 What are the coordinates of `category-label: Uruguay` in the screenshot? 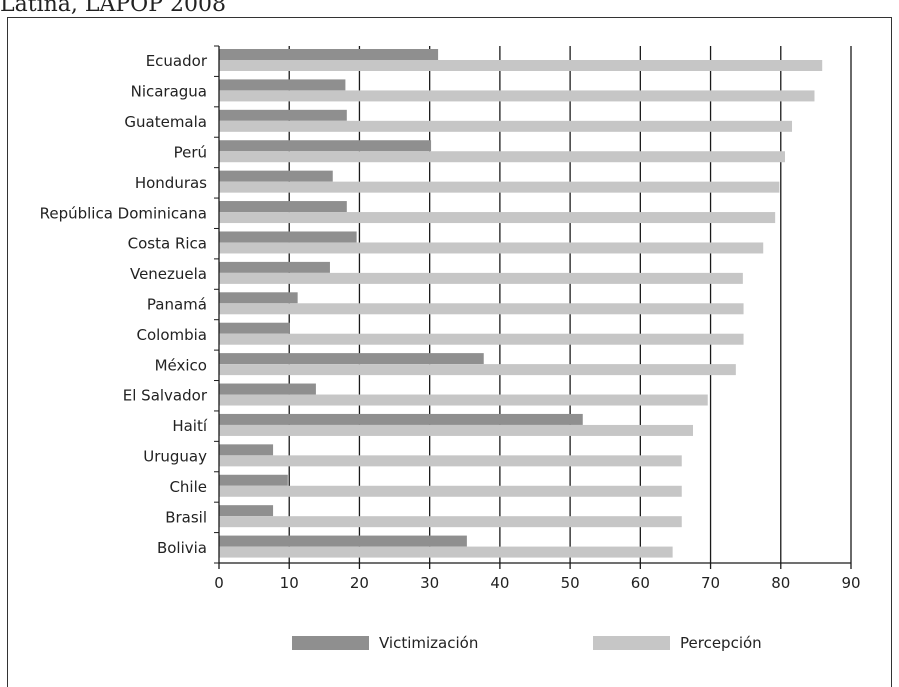 It's located at (175, 457).